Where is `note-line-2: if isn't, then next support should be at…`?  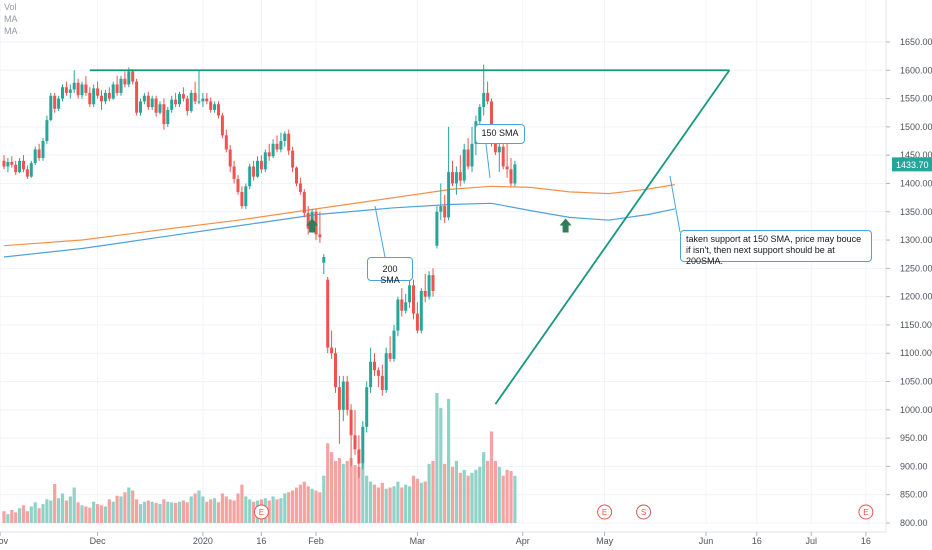 note-line-2: if isn't, then next support should be at… is located at coordinates (760, 255).